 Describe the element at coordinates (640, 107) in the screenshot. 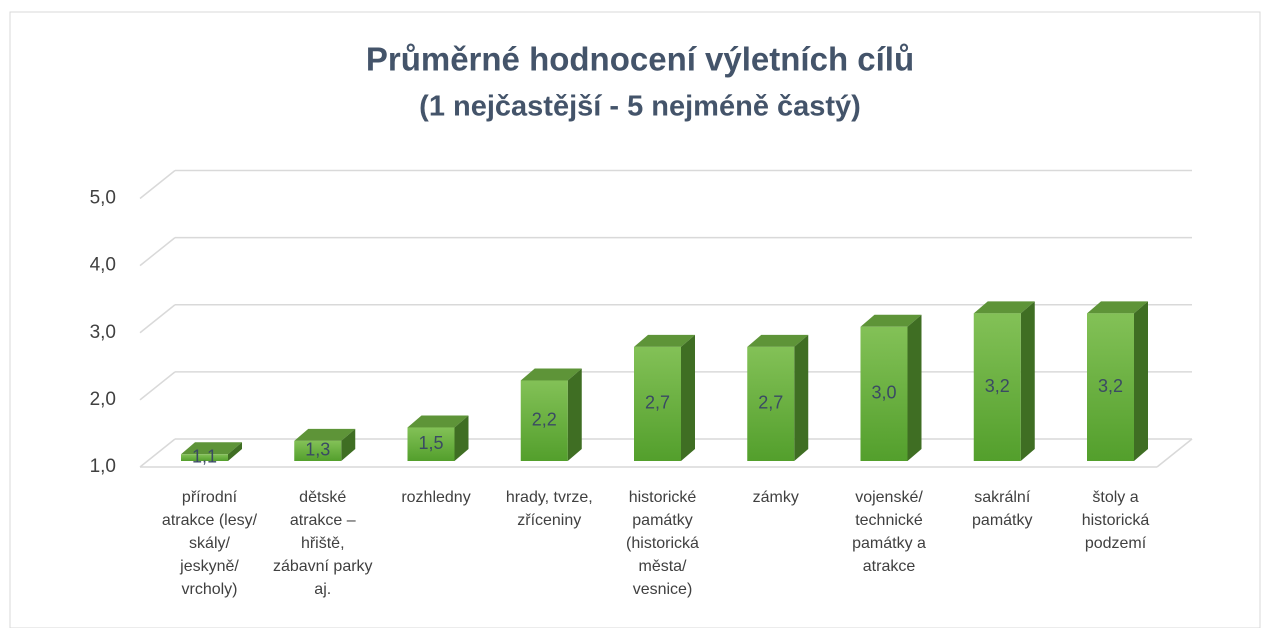

I see `chart-subtitle: (1 nejčastější - 5 nejméně častý)` at that location.